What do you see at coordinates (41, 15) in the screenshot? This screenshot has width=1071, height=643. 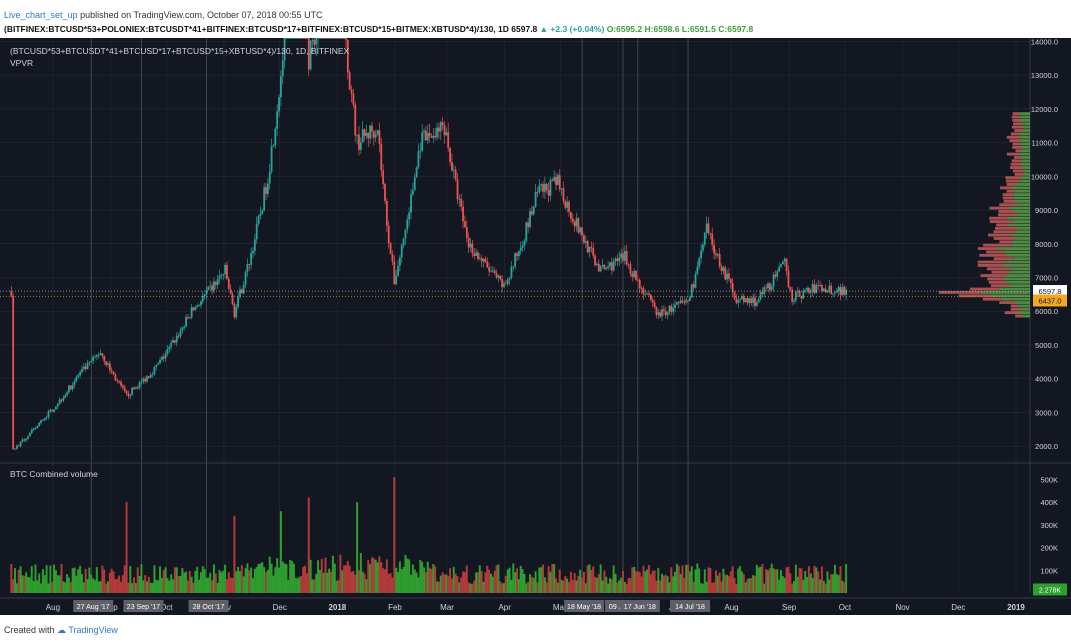 I see `author-link: Live_chart_set_up` at bounding box center [41, 15].